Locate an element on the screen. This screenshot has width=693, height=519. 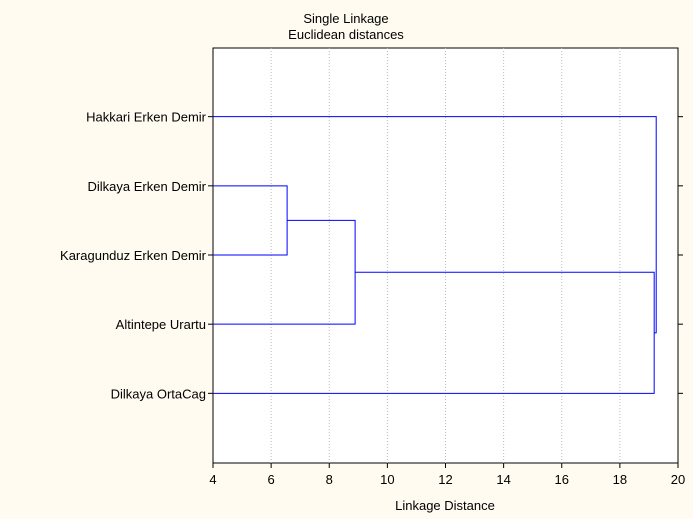
x-tick-label: 10 is located at coordinates (387, 479).